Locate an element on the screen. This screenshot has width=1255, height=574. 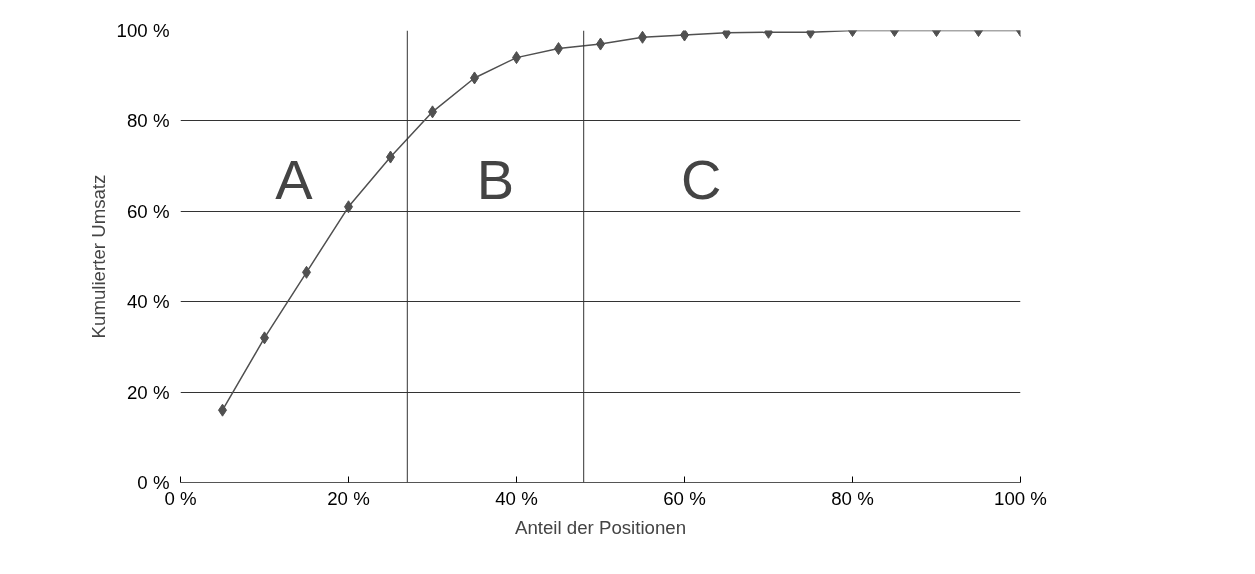
x-axis-title: Anteil der Positionen is located at coordinates (600, 527).